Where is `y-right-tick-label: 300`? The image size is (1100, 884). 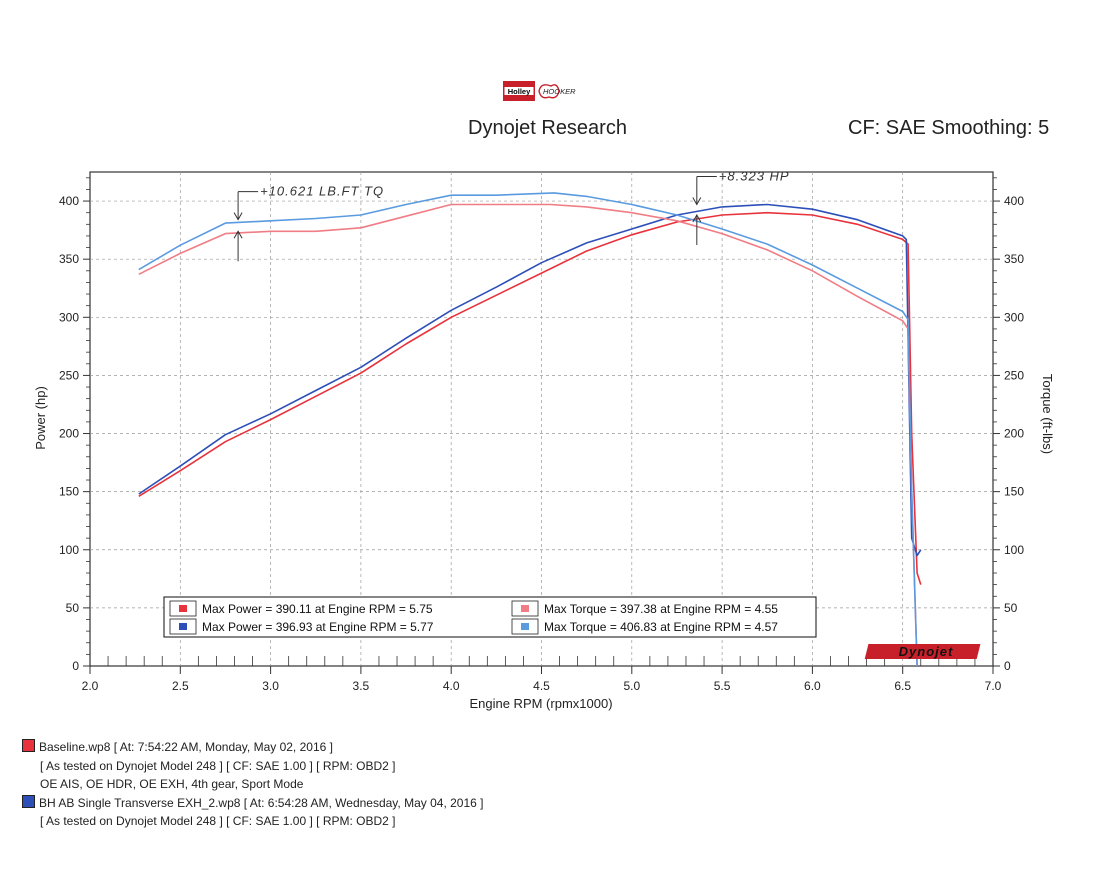 y-right-tick-label: 300 is located at coordinates (1014, 317).